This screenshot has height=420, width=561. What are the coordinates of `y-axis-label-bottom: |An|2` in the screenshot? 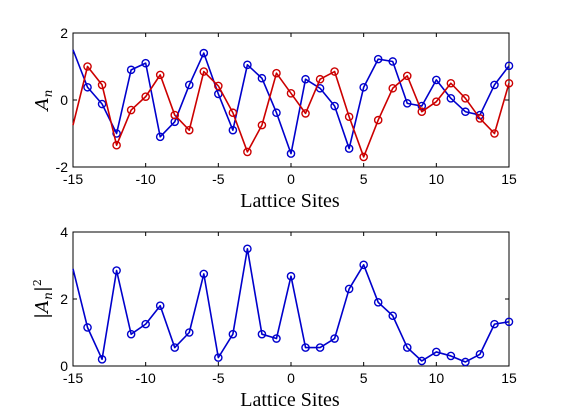 It's located at (43, 299).